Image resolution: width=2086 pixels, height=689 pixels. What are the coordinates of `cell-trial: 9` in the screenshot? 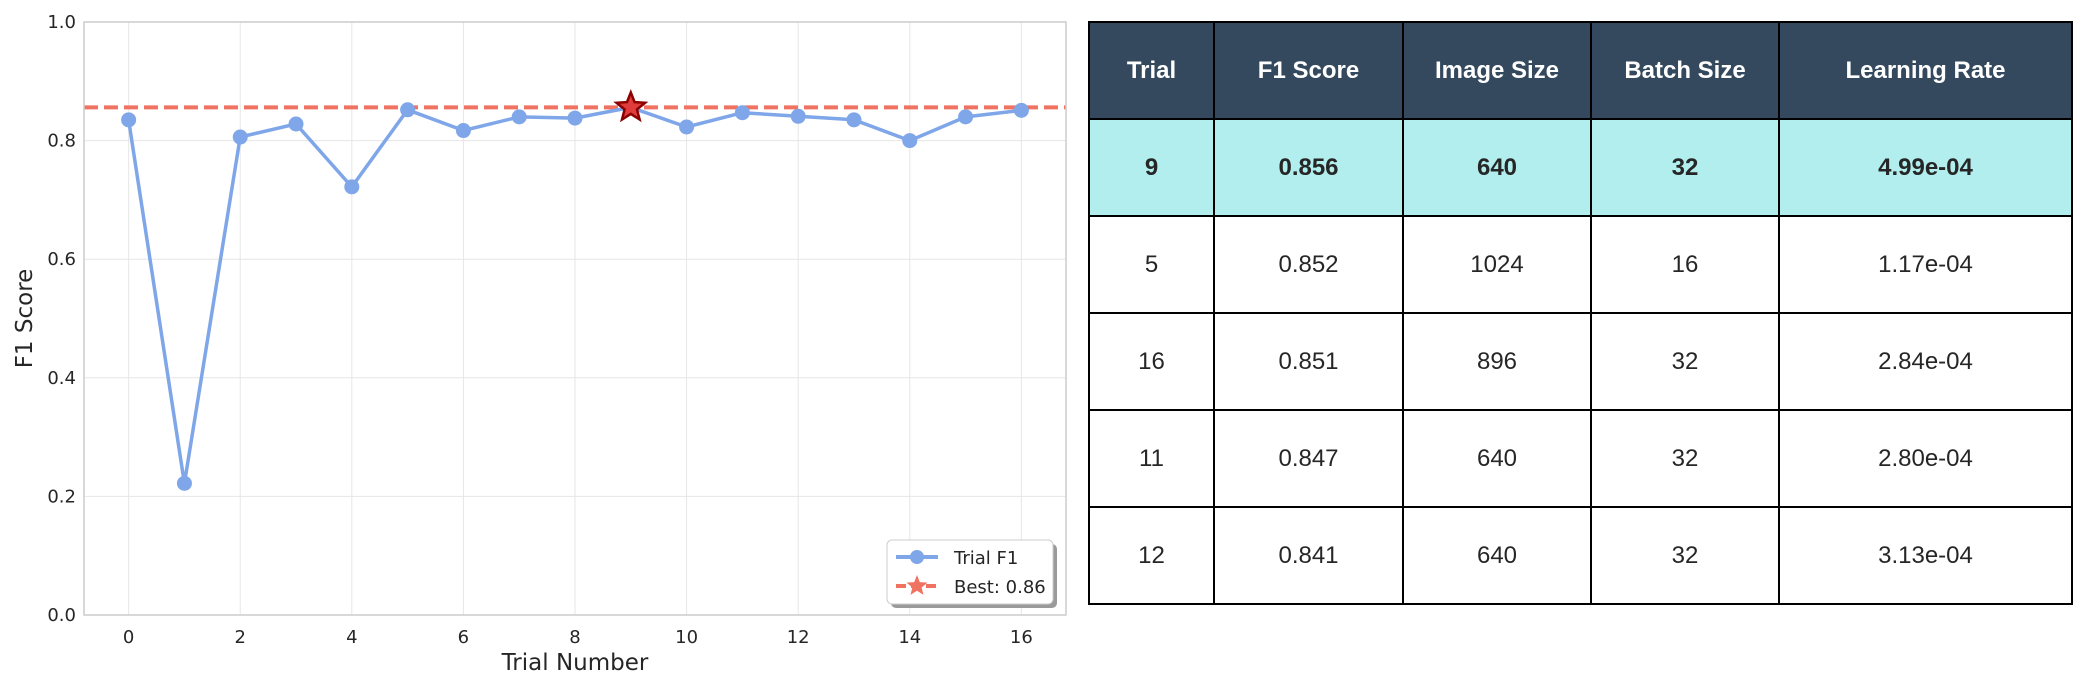 It's located at (1151, 167).